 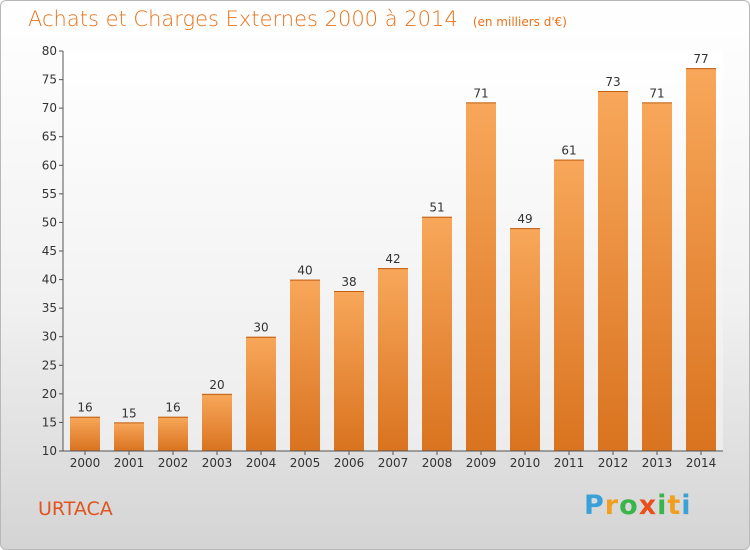 I want to click on bar-value-label: 20, so click(x=216, y=385).